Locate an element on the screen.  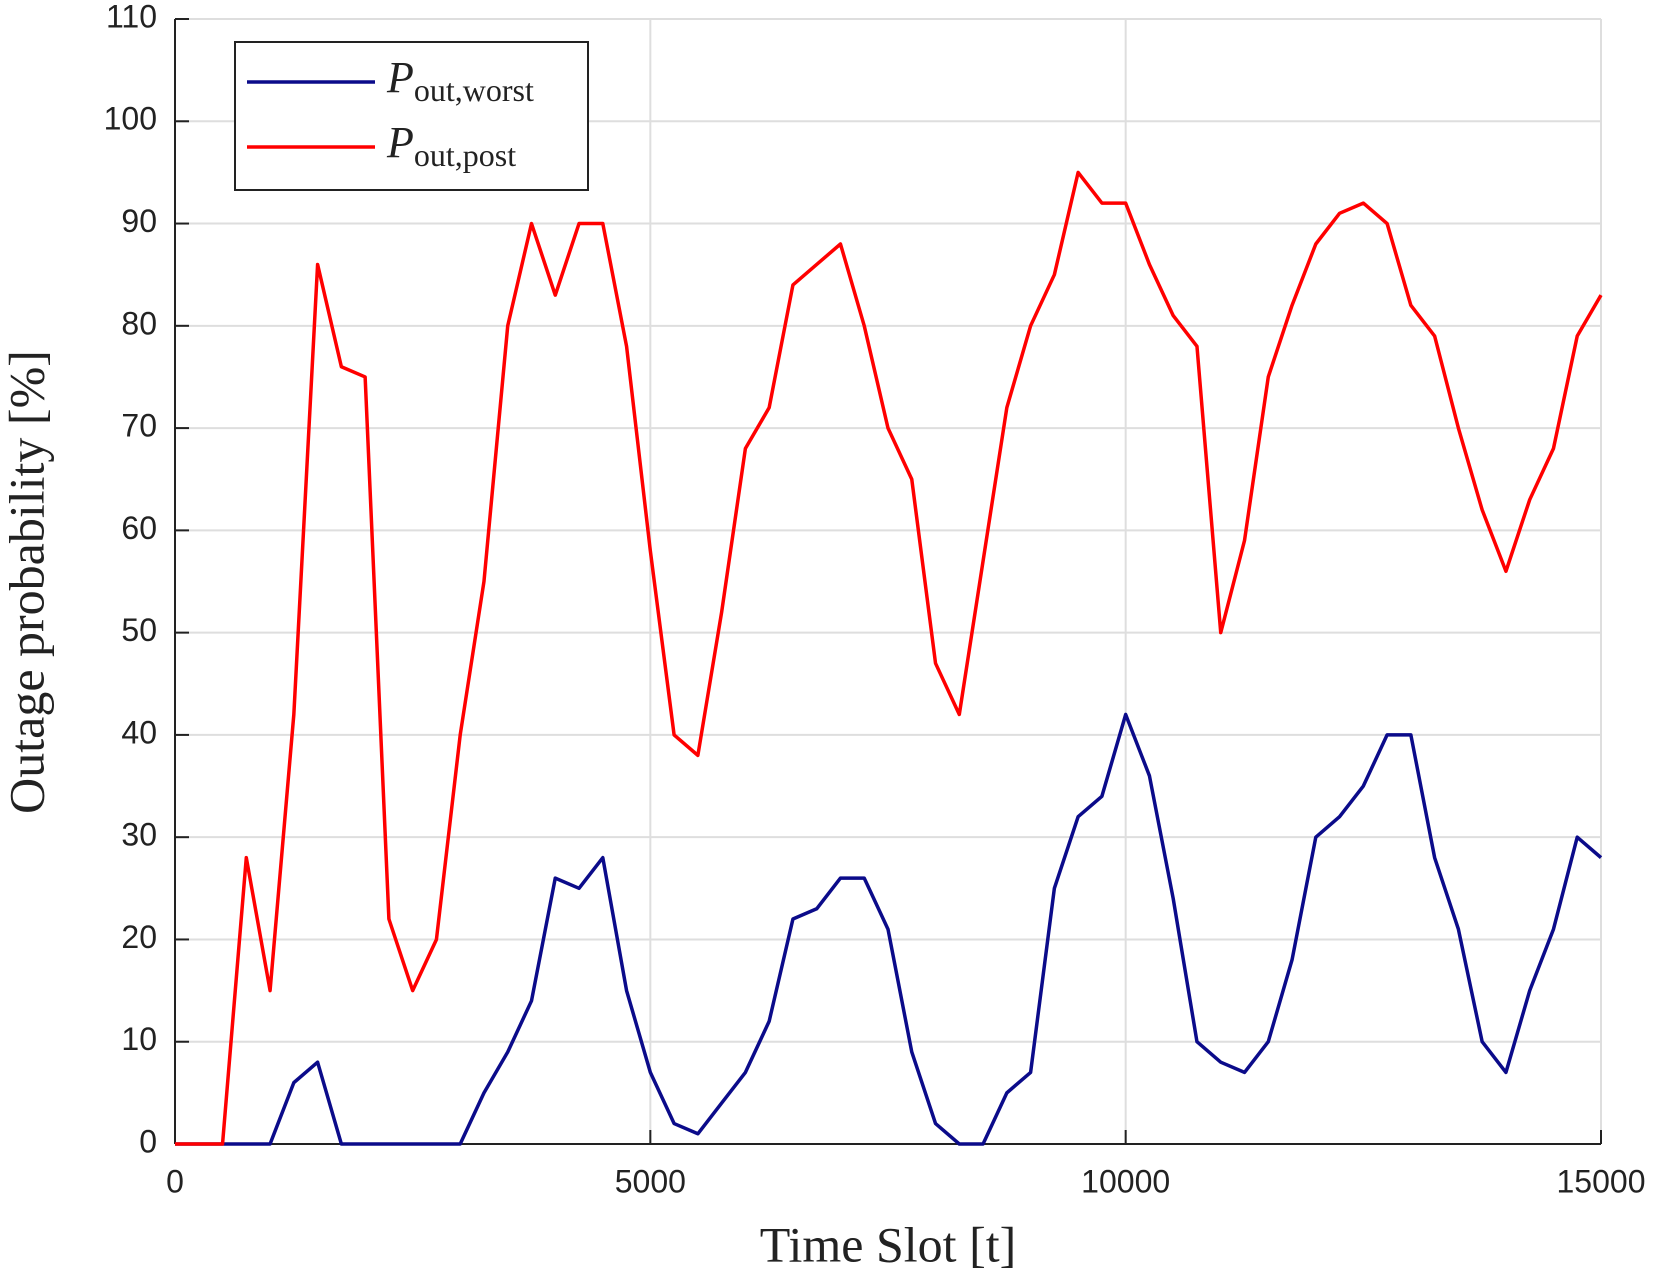
legend-box is located at coordinates (411, 116).